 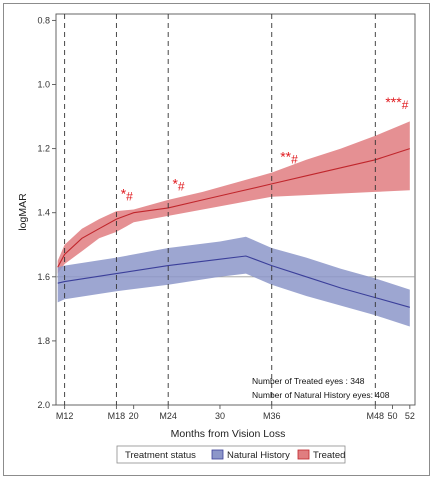 I want to click on x-axis-title: Months from Vision Loss, so click(x=228, y=434).